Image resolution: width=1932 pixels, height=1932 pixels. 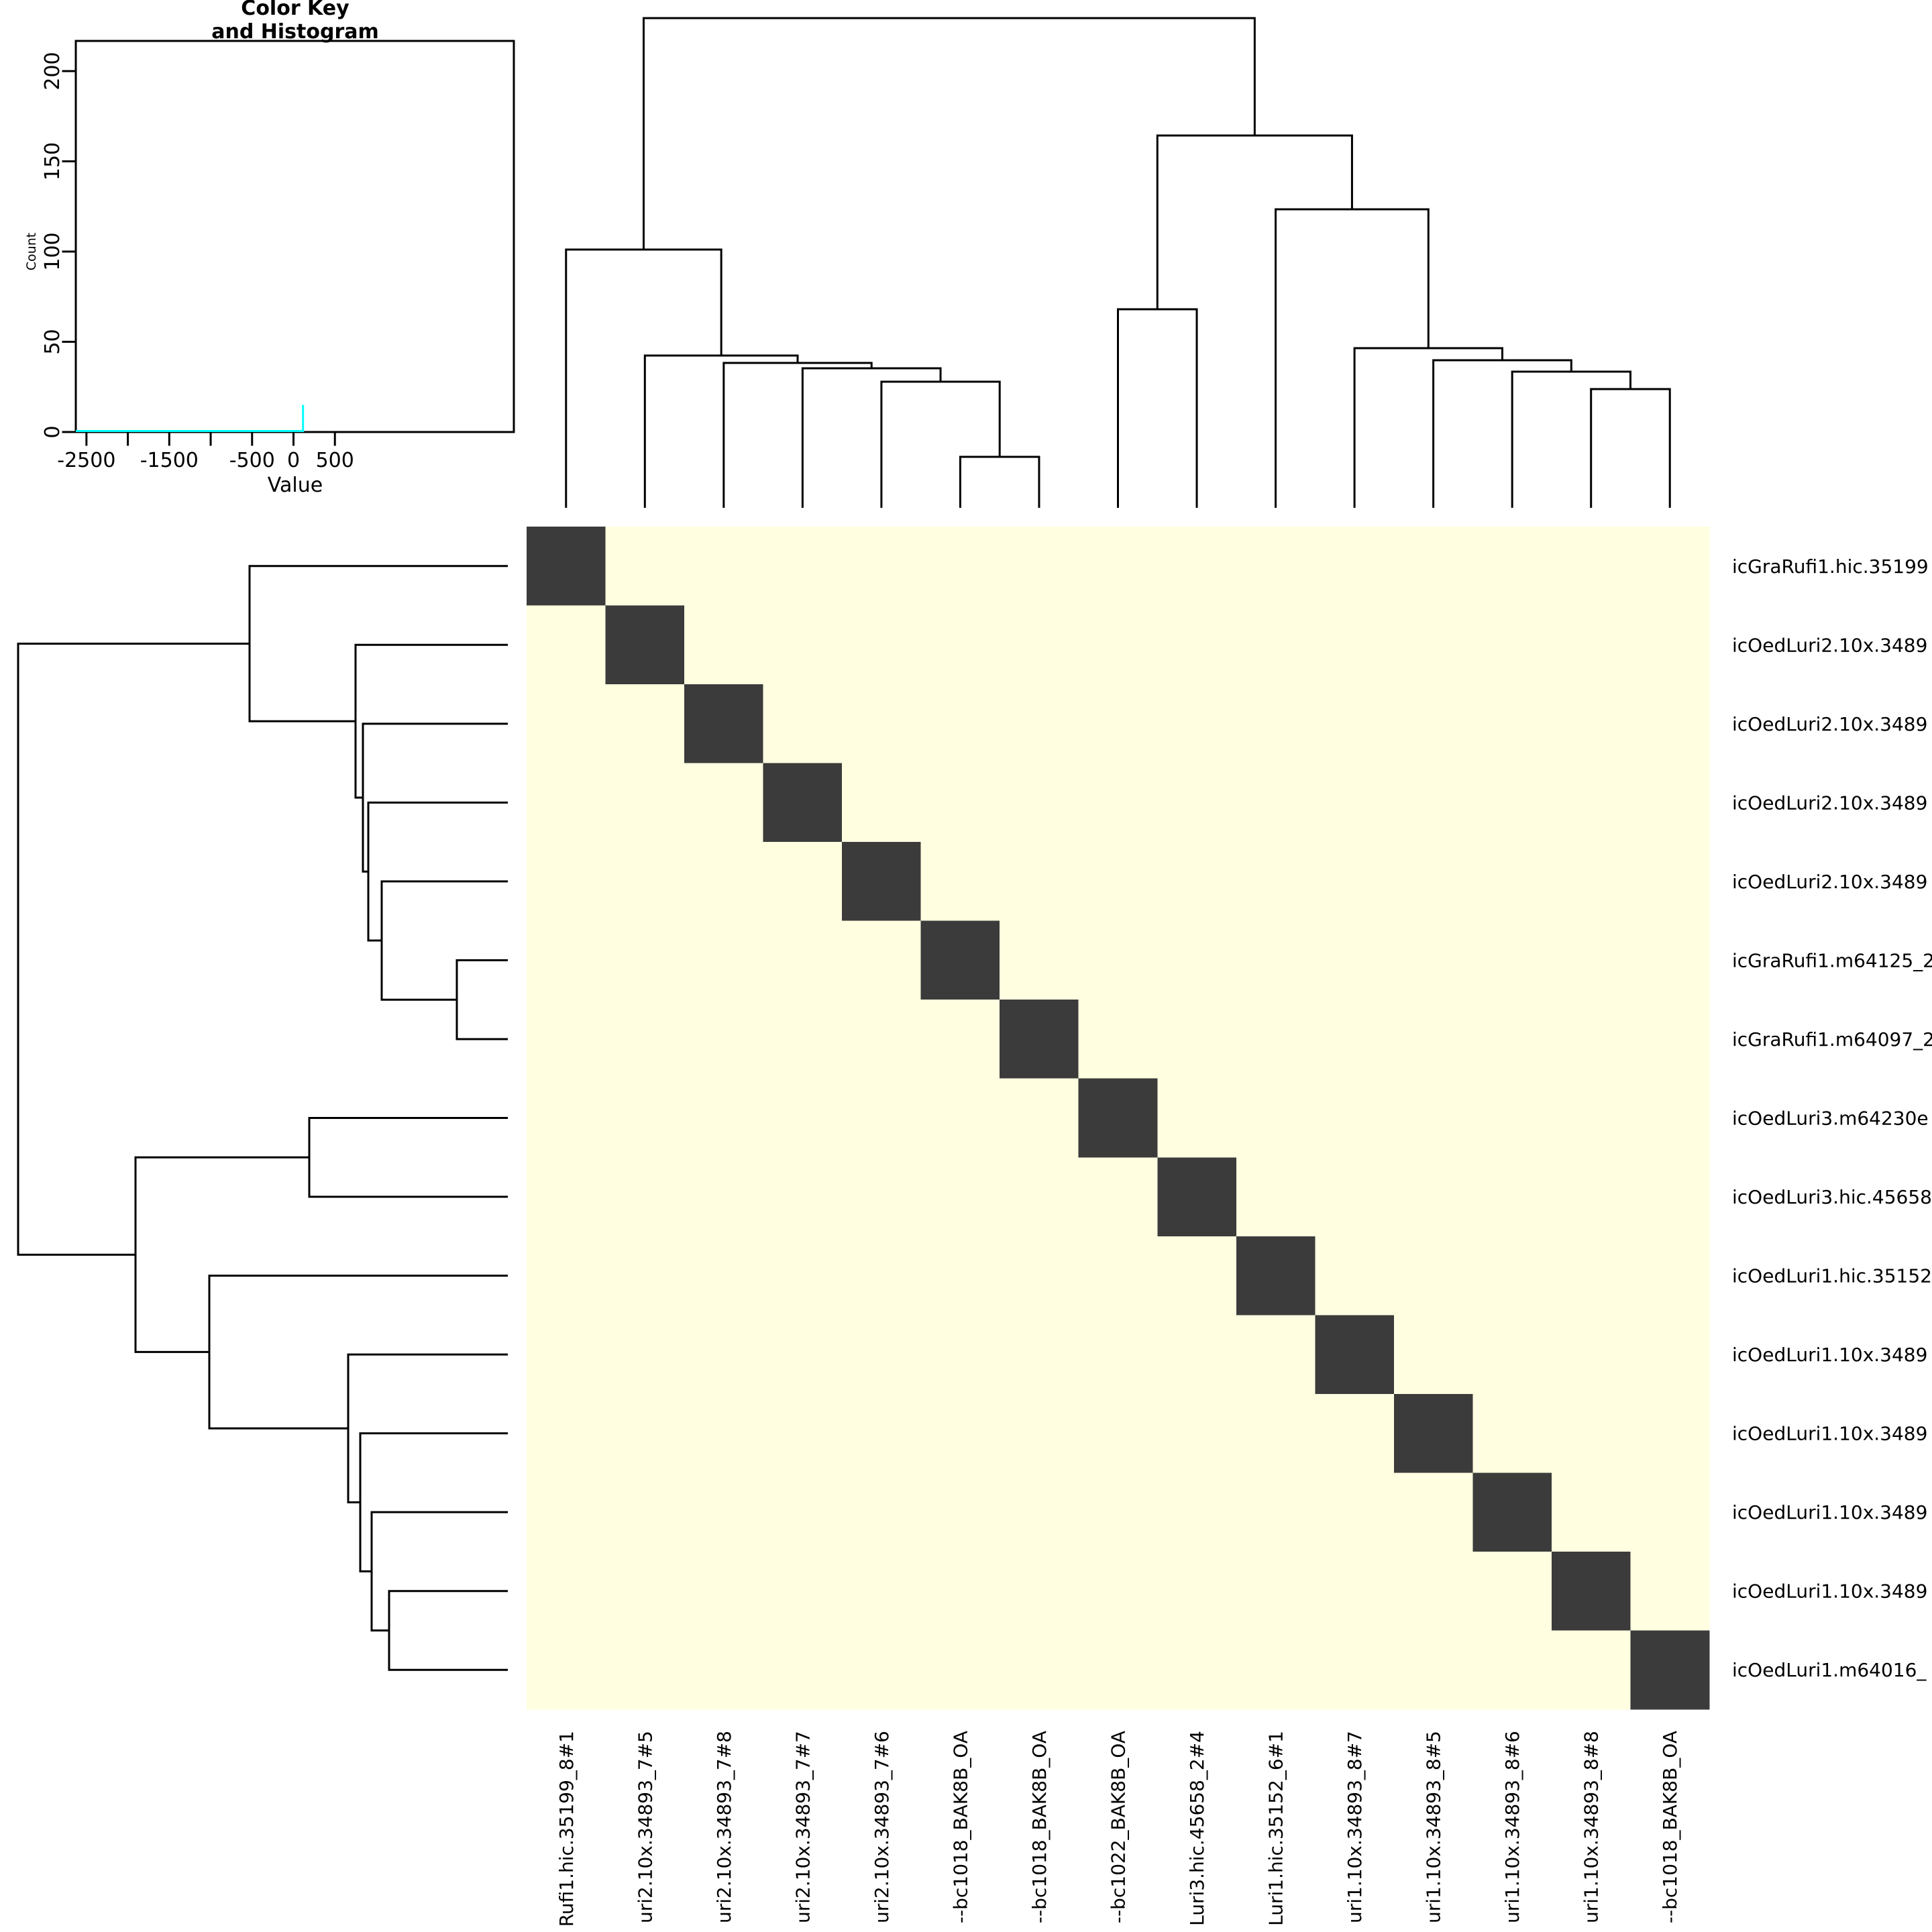 I want to click on column-label: uri1.10x.34893_8#8, so click(x=1591, y=1827).